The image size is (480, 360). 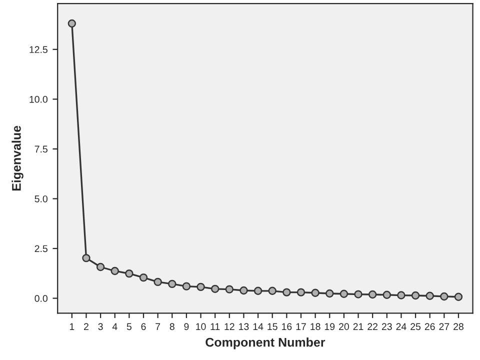 What do you see at coordinates (301, 326) in the screenshot?
I see `x-tick-label: 17` at bounding box center [301, 326].